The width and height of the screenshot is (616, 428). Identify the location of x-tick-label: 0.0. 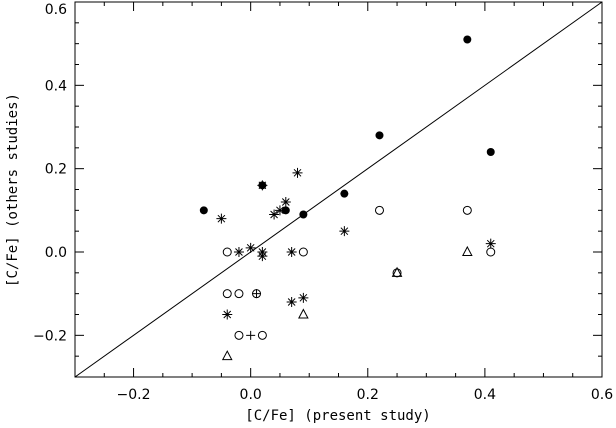
(251, 395).